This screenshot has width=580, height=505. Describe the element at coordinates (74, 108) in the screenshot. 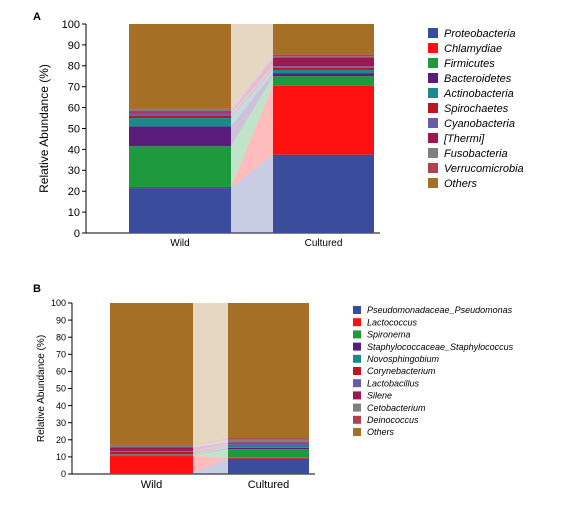

I see `y-tick-label-60: 60` at that location.